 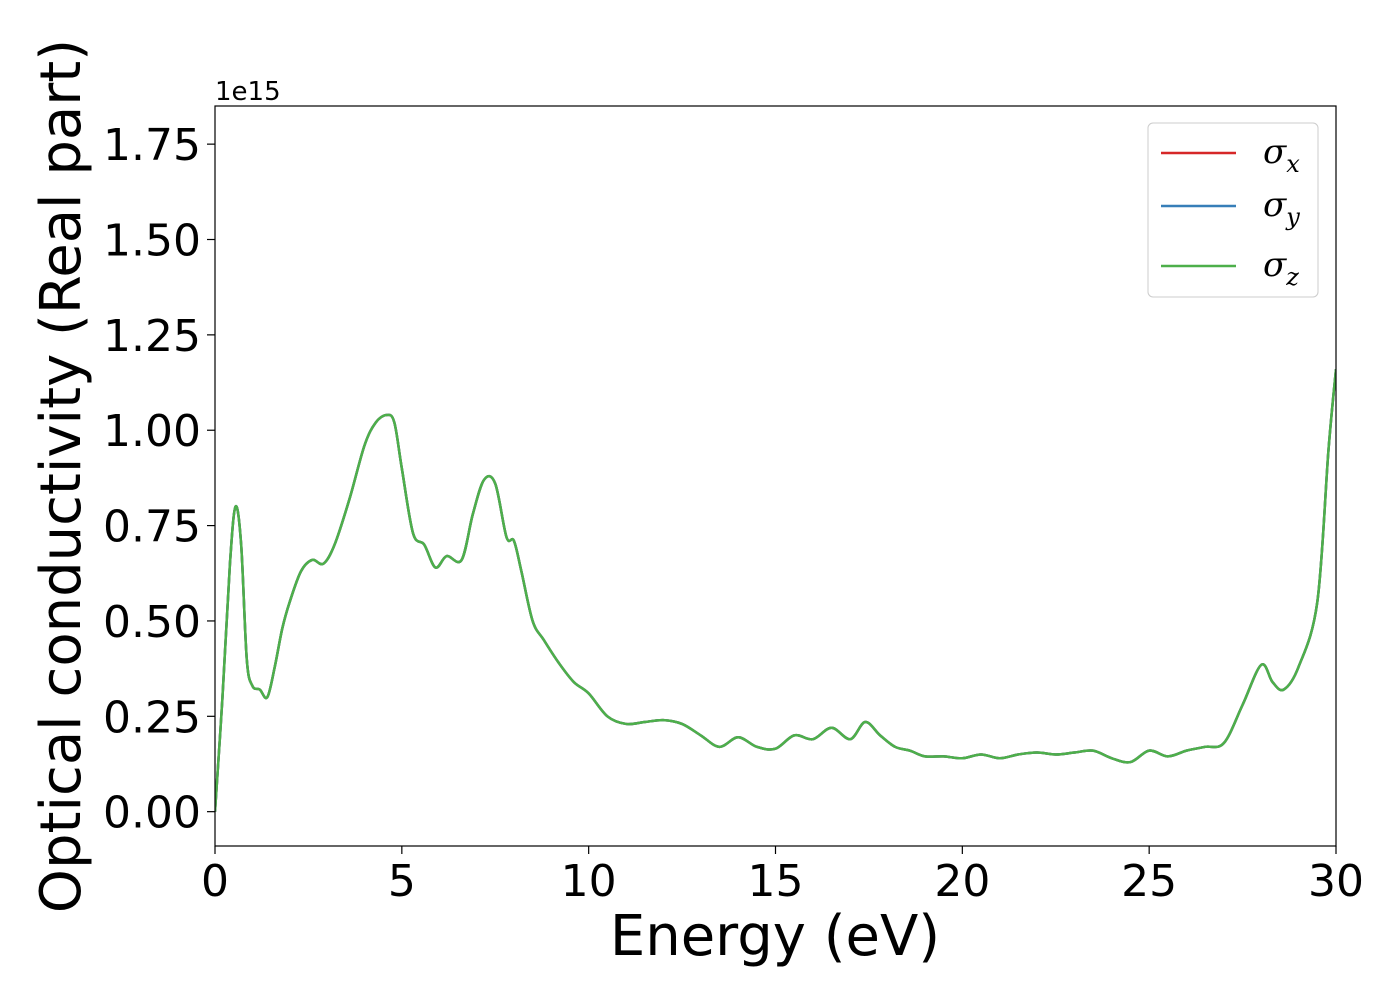 What do you see at coordinates (152, 241) in the screenshot?
I see `y-tick-label: 1.50` at bounding box center [152, 241].